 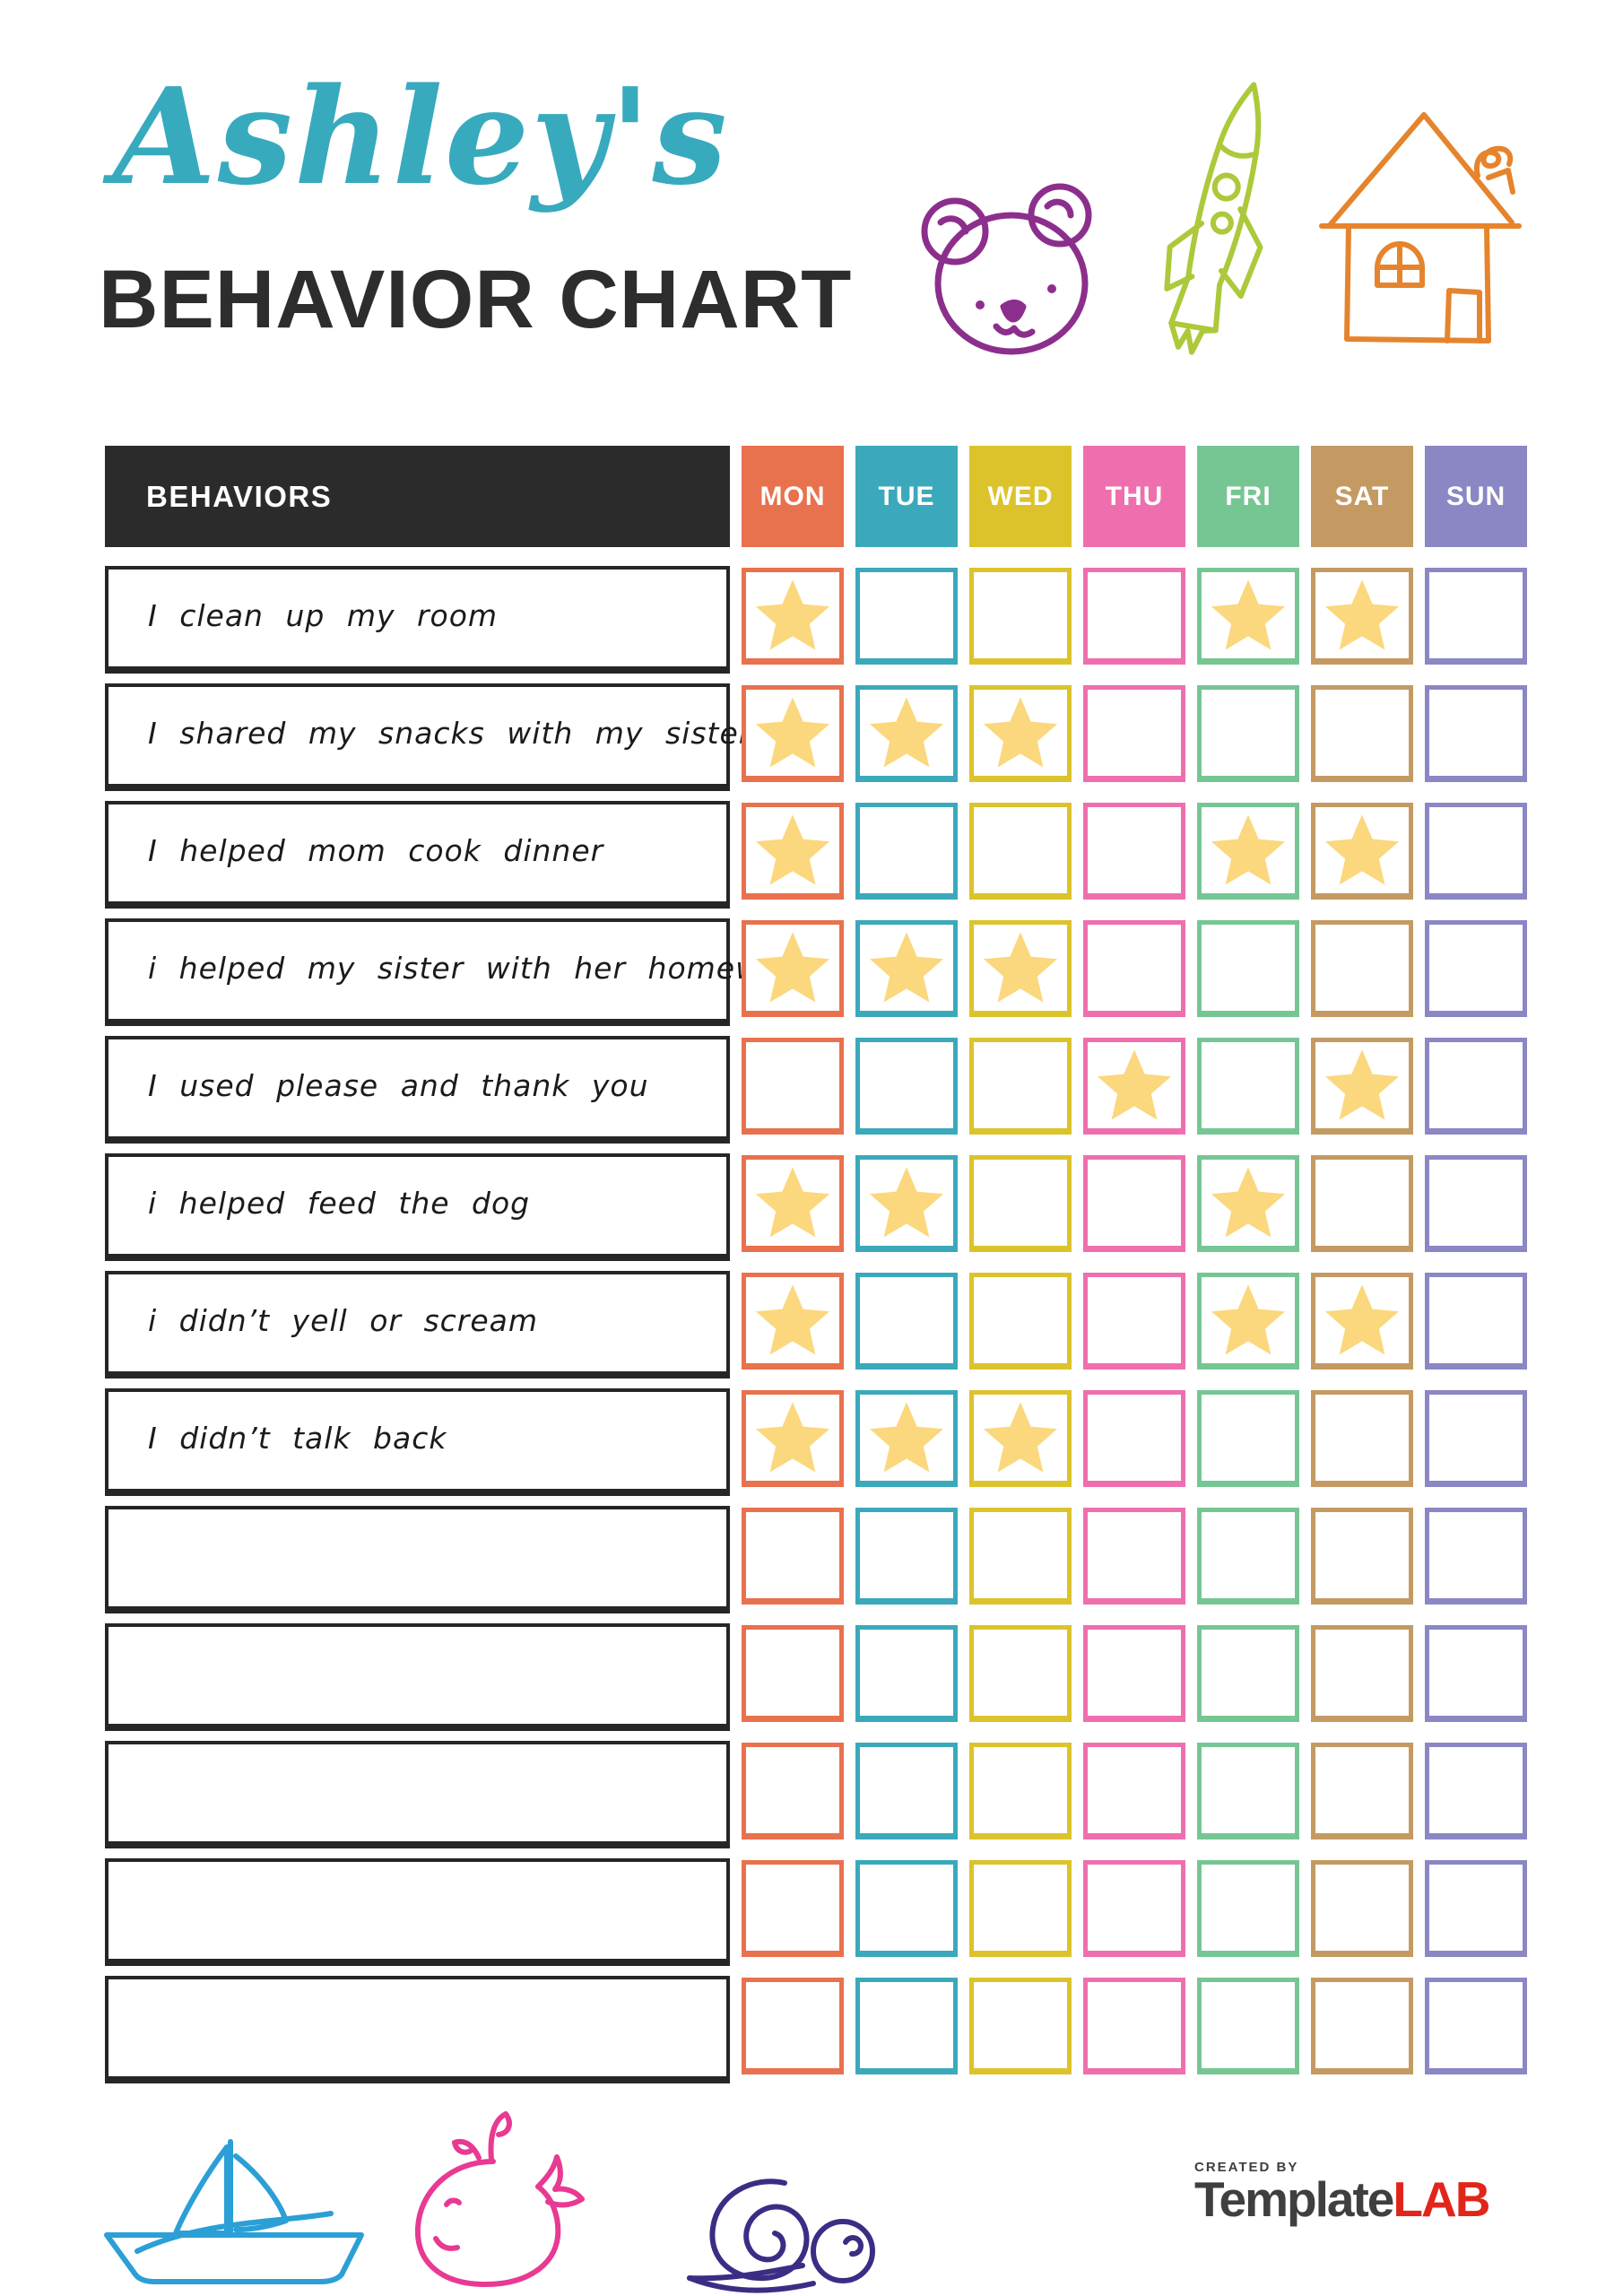 I want to click on cell-row7-sat, so click(x=1362, y=1321).